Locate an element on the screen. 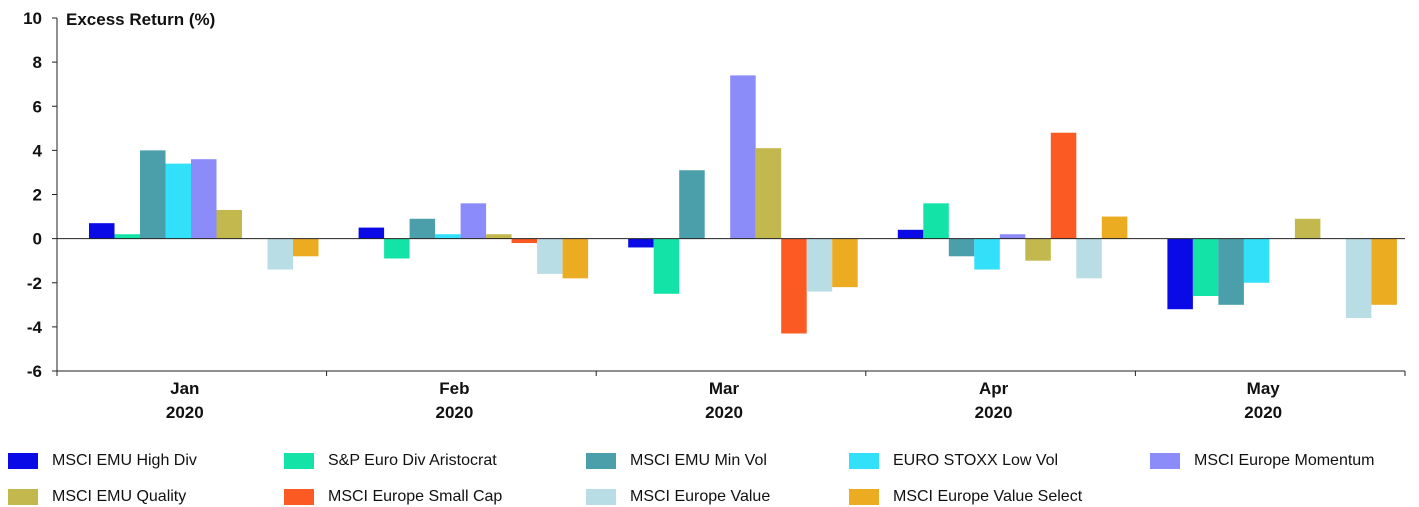  y-tick-label: 8 is located at coordinates (37, 62).